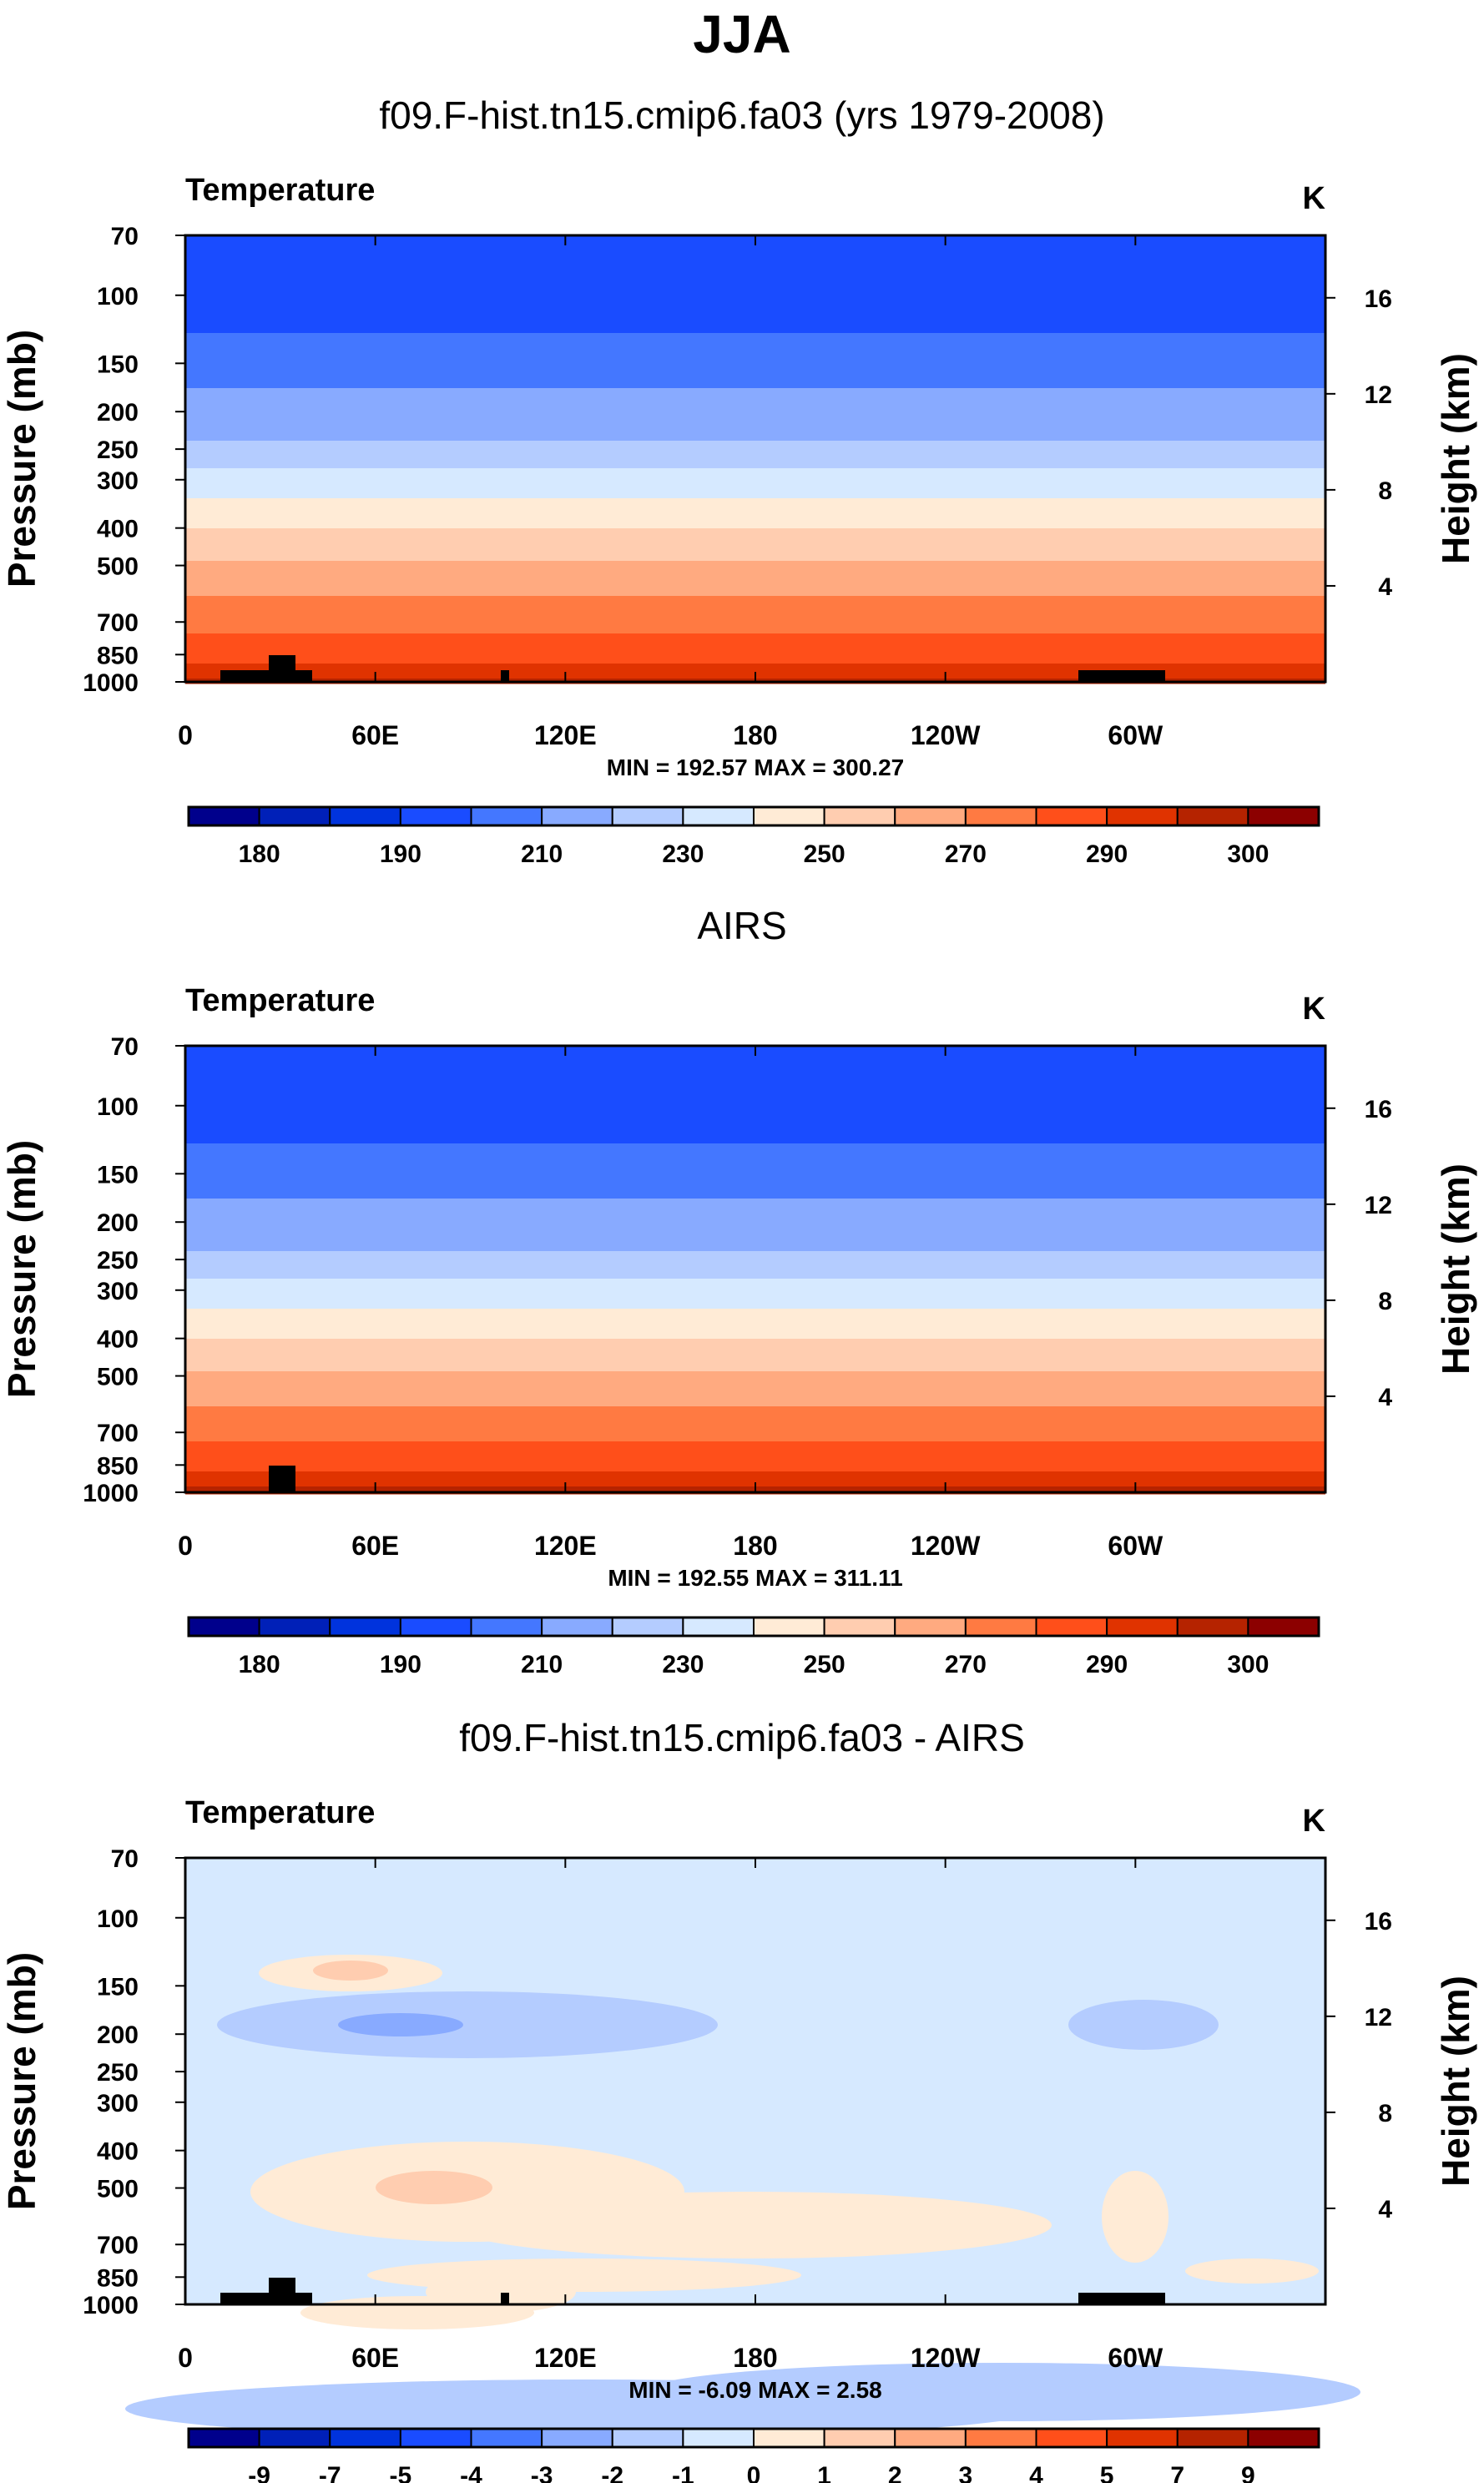  What do you see at coordinates (111, 1493) in the screenshot?
I see `y-tick-label: 1000` at bounding box center [111, 1493].